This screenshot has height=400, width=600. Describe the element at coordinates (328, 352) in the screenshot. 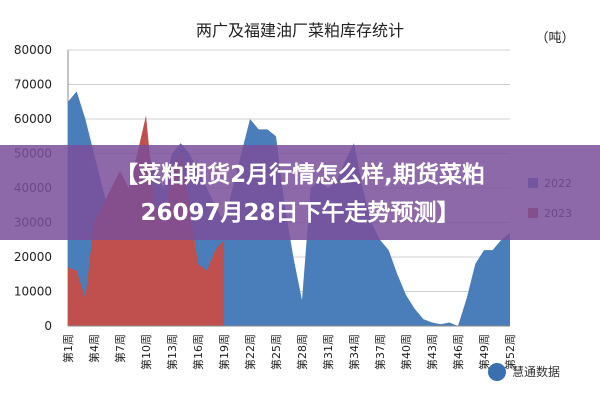

I see `x-tick-label: 第31周` at that location.